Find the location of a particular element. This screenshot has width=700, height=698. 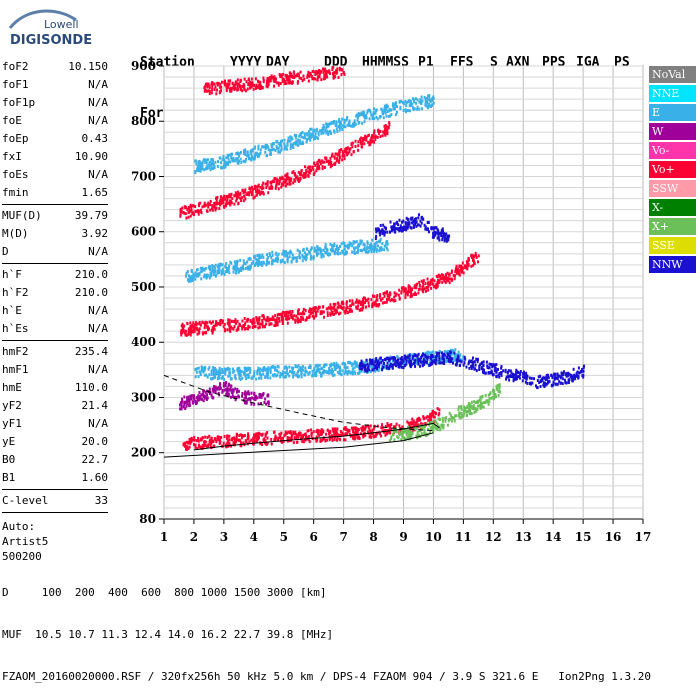

y-tick-label: 600 is located at coordinates (143, 232).